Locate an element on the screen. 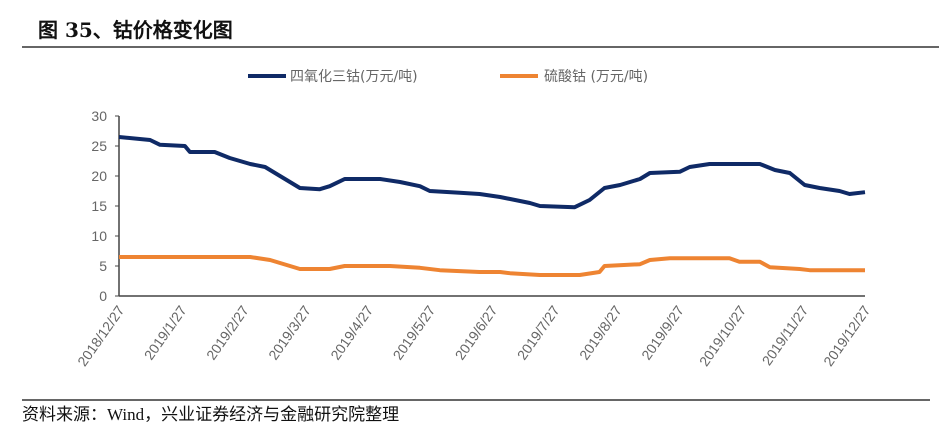  x-tick-label: 2019/6/27 is located at coordinates (476, 332).